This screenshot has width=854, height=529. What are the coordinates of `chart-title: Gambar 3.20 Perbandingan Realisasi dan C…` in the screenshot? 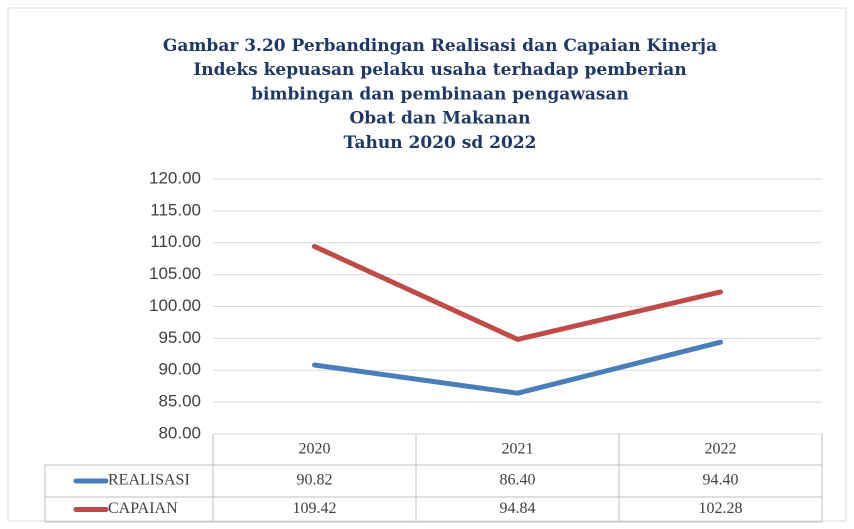 It's located at (440, 46).